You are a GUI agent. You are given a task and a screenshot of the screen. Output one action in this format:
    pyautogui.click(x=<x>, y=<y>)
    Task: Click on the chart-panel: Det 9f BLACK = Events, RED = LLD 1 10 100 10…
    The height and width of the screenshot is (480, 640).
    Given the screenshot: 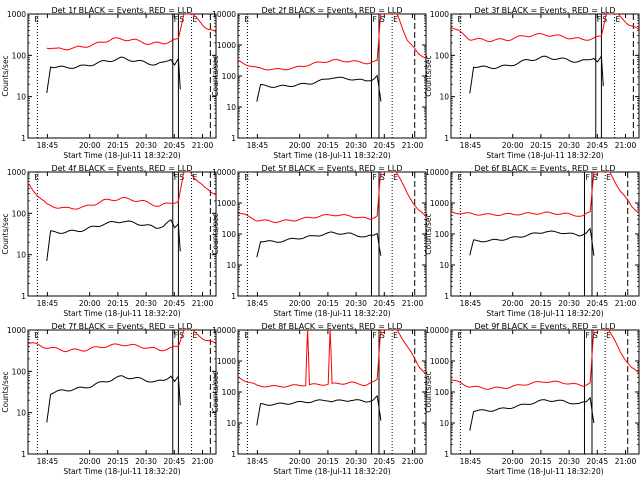 What is the action you would take?
    pyautogui.click(x=532, y=399)
    